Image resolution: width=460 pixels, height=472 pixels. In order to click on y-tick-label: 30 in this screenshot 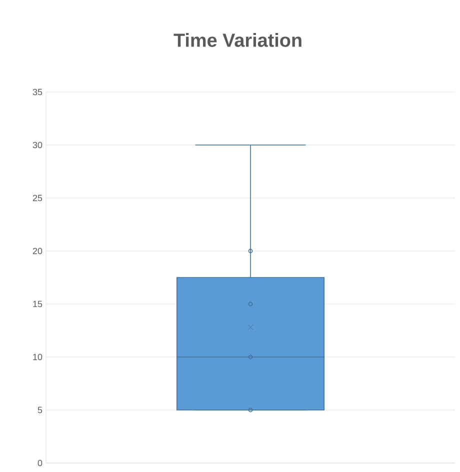, I will do `click(37, 145)`.